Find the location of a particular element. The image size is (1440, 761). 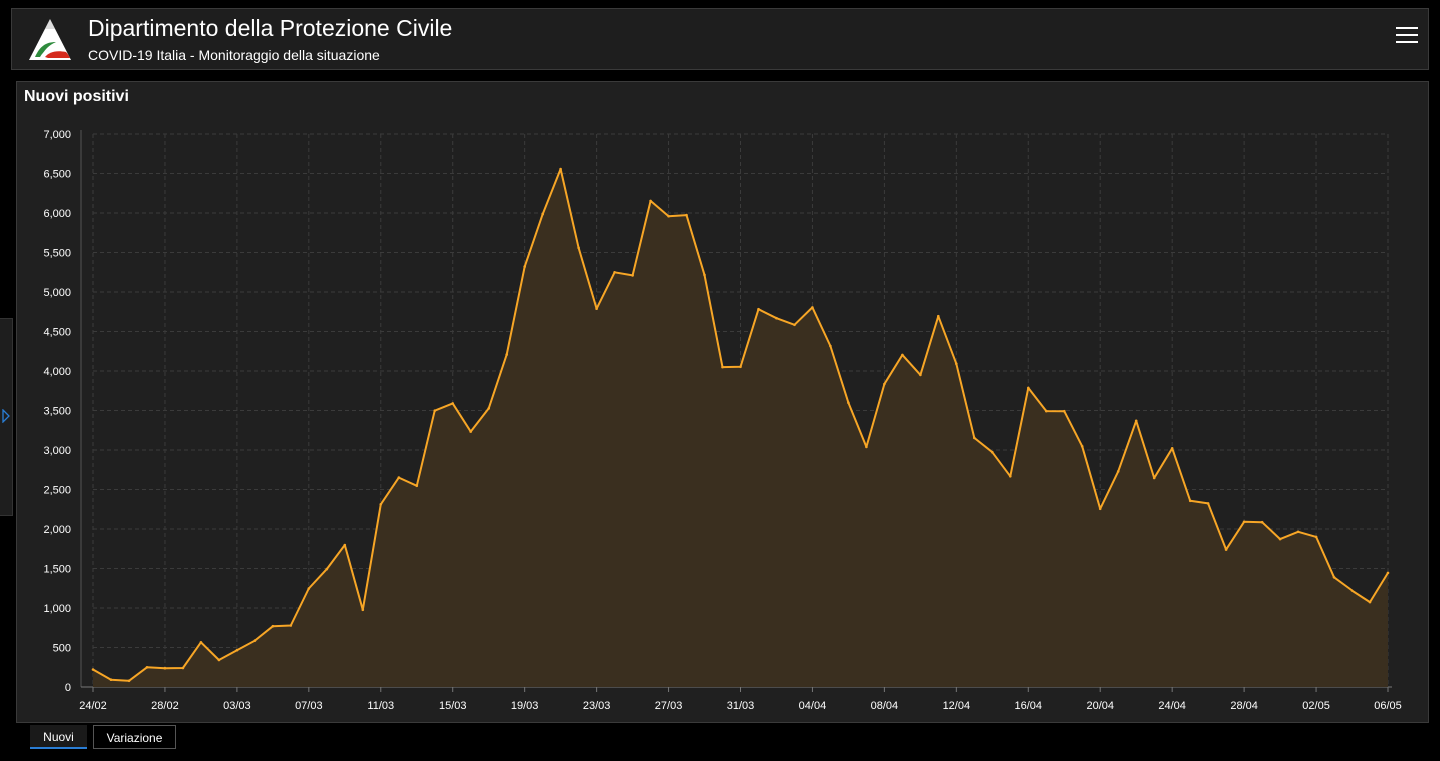

x-tick-label: 19/03 is located at coordinates (525, 706).